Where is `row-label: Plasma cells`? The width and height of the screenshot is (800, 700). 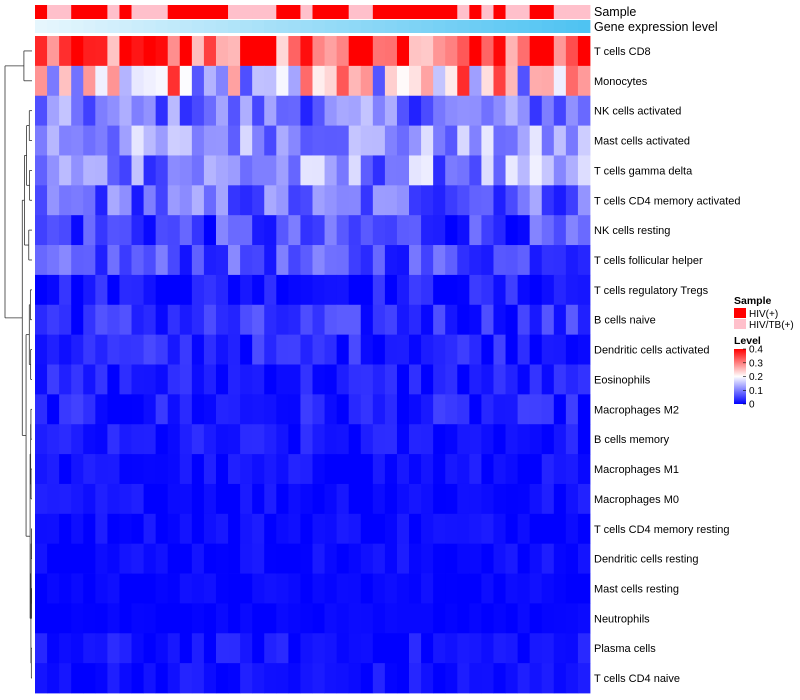 row-label: Plasma cells is located at coordinates (625, 649).